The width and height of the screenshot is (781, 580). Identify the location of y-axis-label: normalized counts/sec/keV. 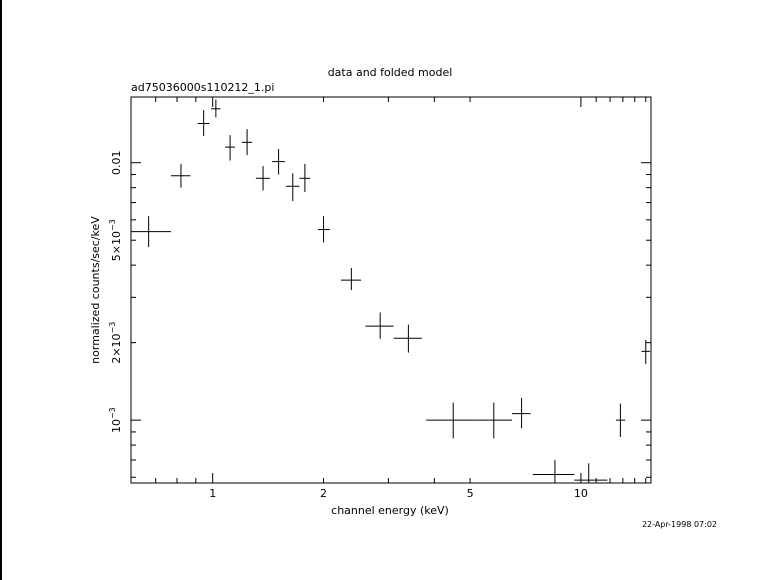
(95, 290).